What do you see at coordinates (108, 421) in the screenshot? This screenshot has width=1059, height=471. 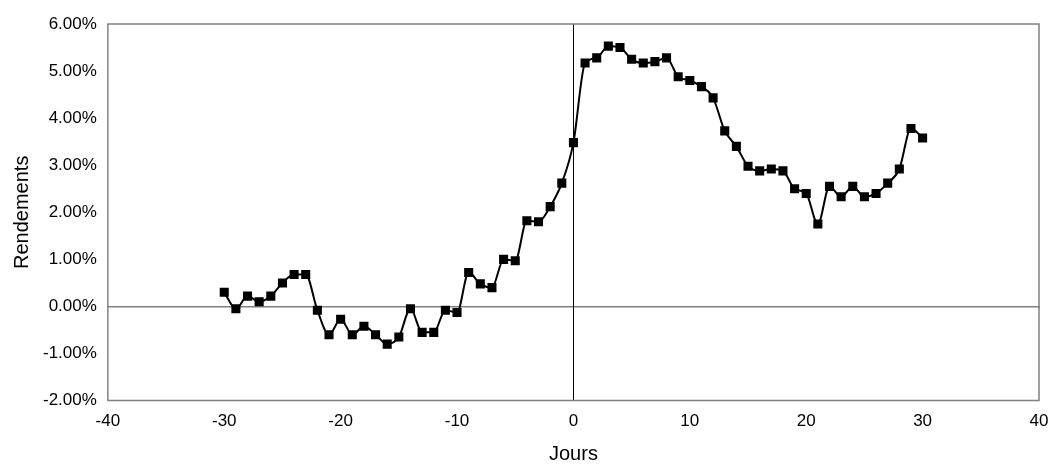 I see `x-tick-label: -40` at bounding box center [108, 421].